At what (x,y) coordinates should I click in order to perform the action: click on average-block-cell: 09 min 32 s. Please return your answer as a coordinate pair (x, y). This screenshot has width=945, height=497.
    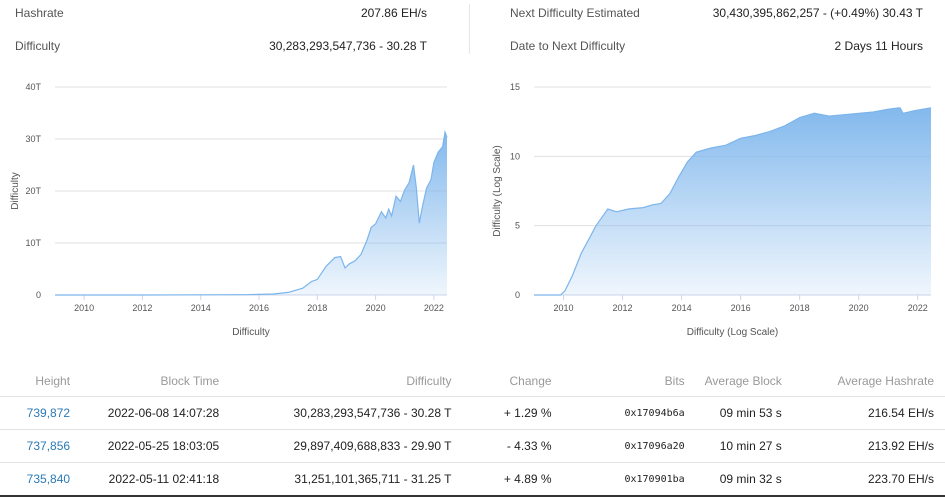
    Looking at the image, I should click on (733, 479).